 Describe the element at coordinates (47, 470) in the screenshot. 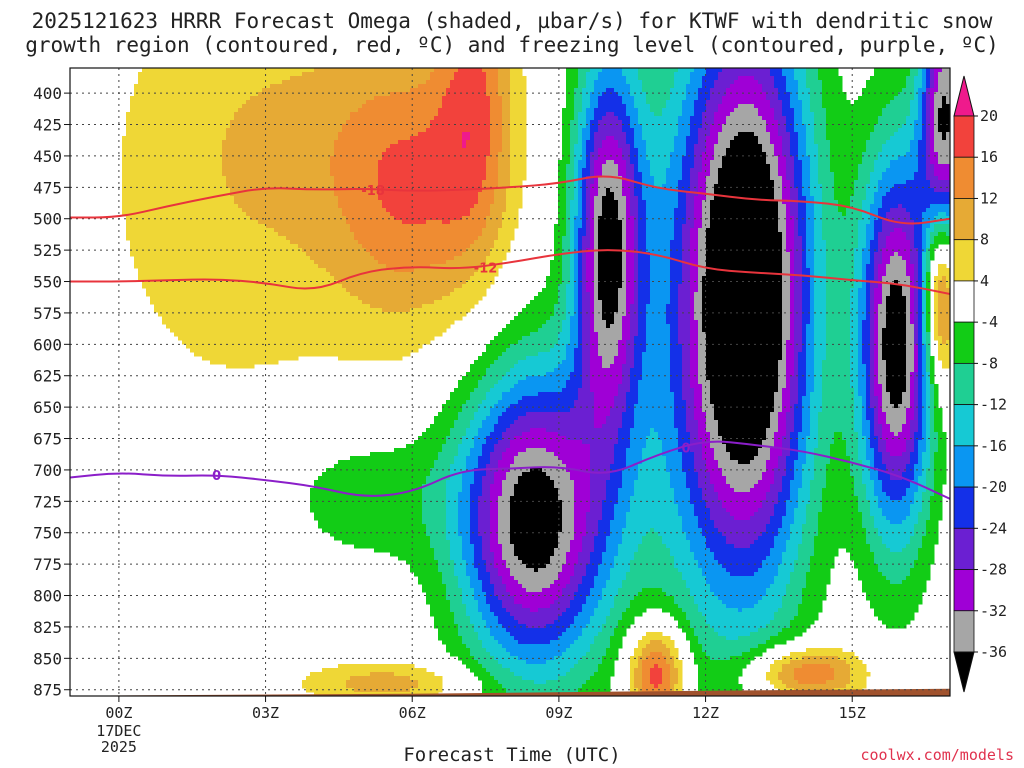

I see `y-tick-label: 700` at that location.